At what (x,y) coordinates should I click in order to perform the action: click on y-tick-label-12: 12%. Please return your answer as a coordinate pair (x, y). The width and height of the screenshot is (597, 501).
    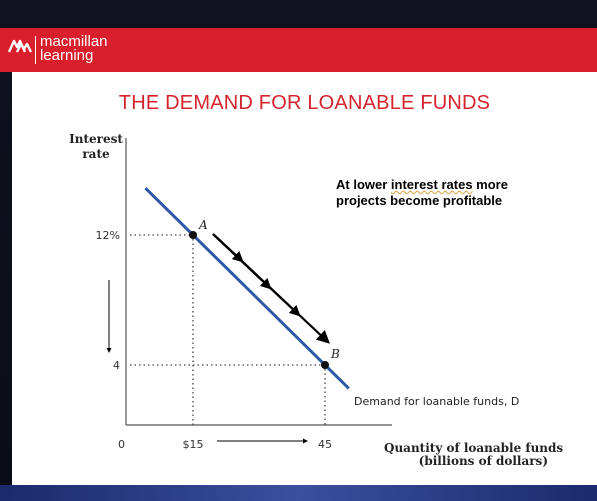
    Looking at the image, I should click on (108, 235).